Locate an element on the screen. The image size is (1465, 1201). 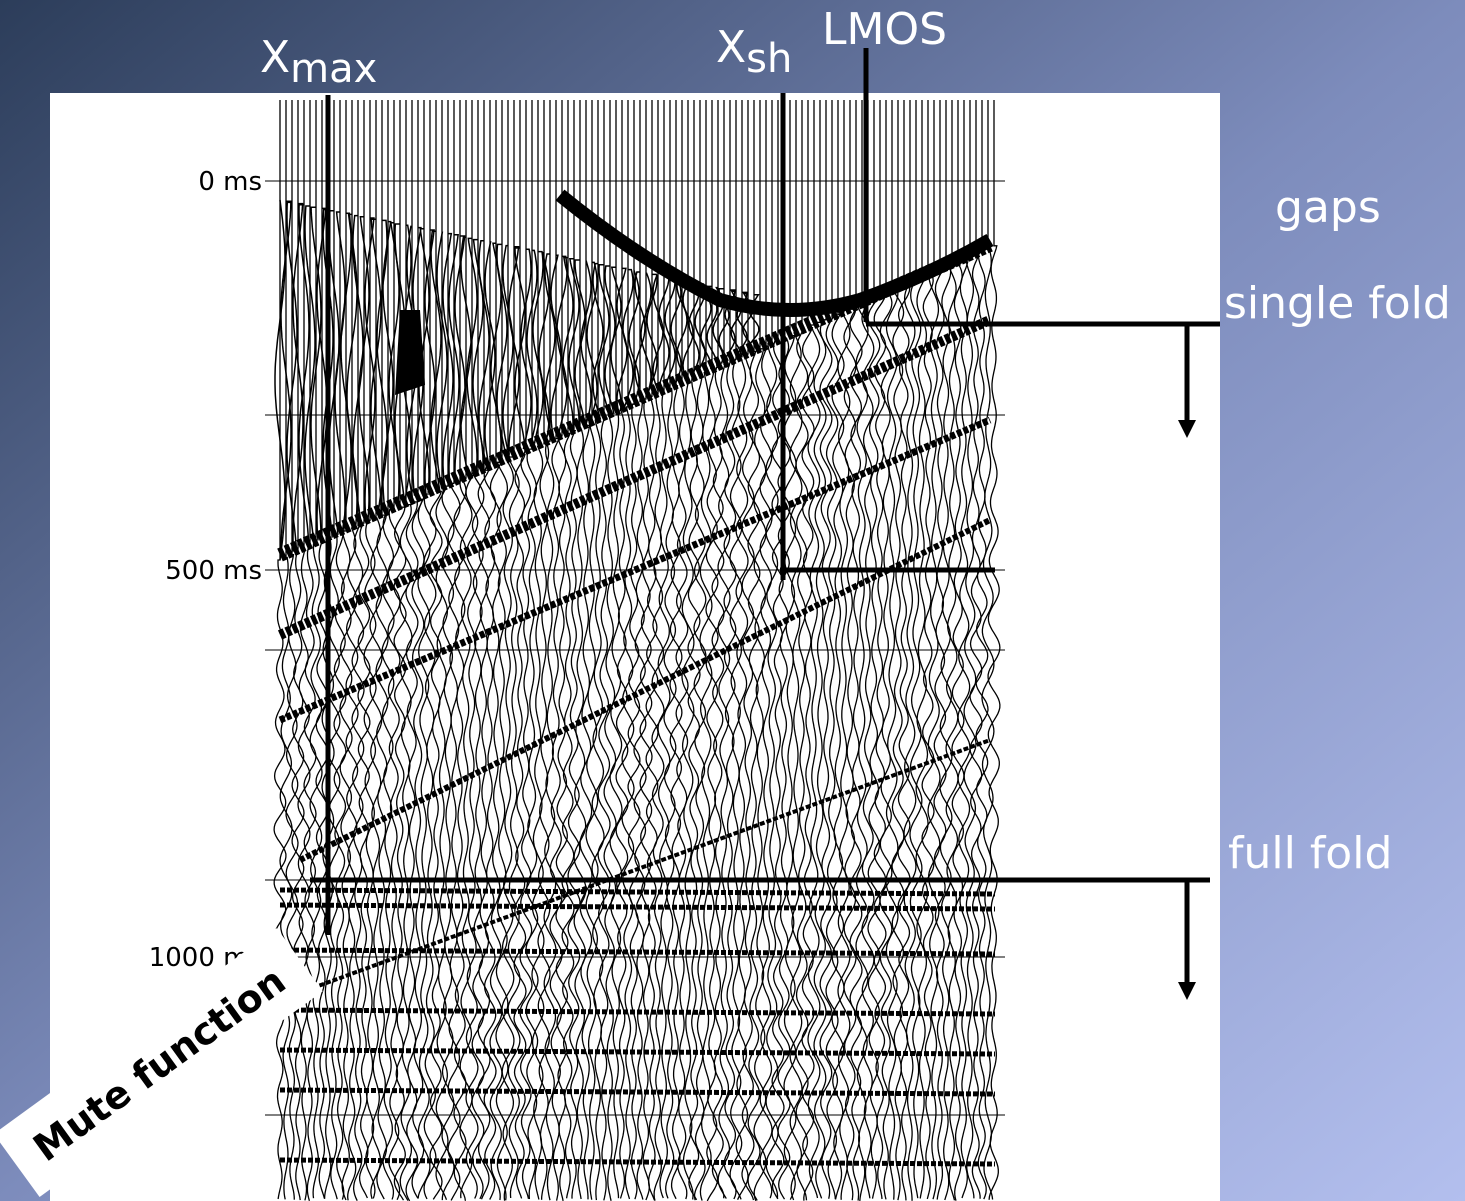
gaps-label: gaps is located at coordinates (1328, 207).